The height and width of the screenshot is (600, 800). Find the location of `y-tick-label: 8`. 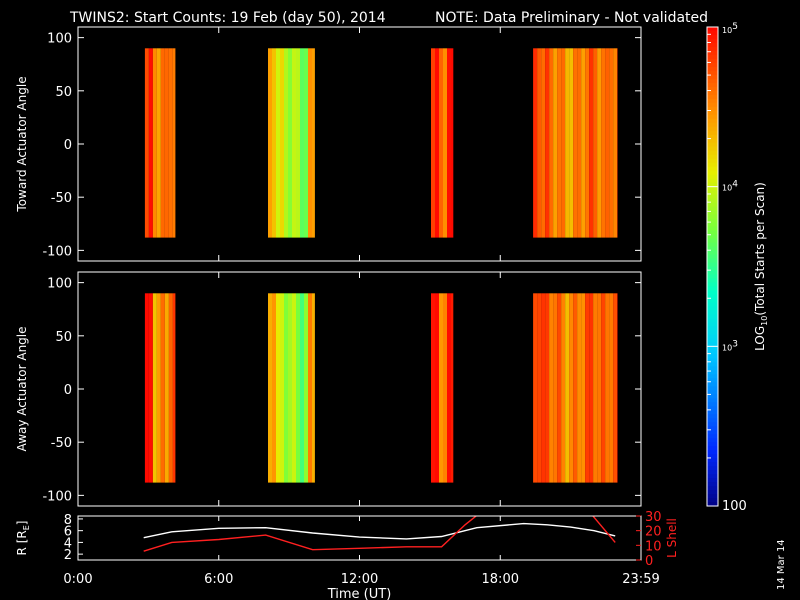

y-tick-label: 8 is located at coordinates (68, 520).